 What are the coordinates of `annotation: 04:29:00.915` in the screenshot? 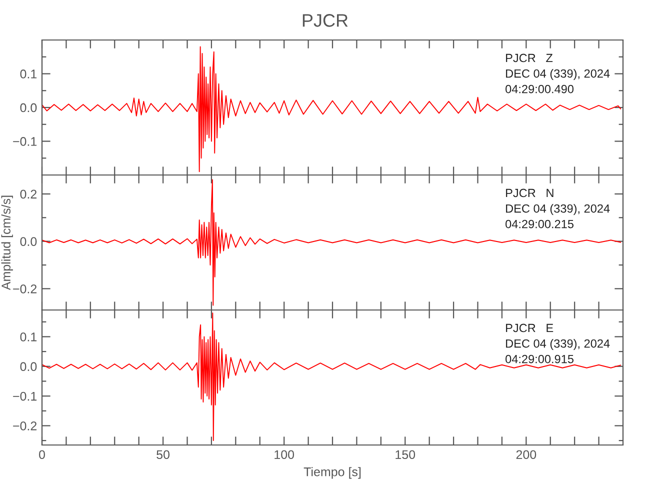 It's located at (540, 359).